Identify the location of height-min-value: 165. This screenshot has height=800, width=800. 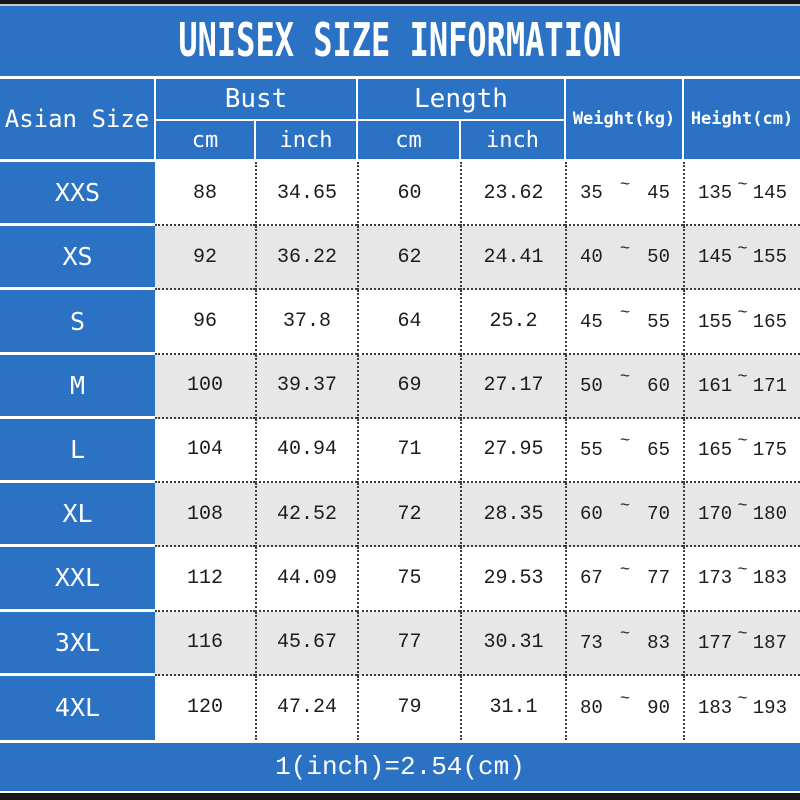
(715, 449).